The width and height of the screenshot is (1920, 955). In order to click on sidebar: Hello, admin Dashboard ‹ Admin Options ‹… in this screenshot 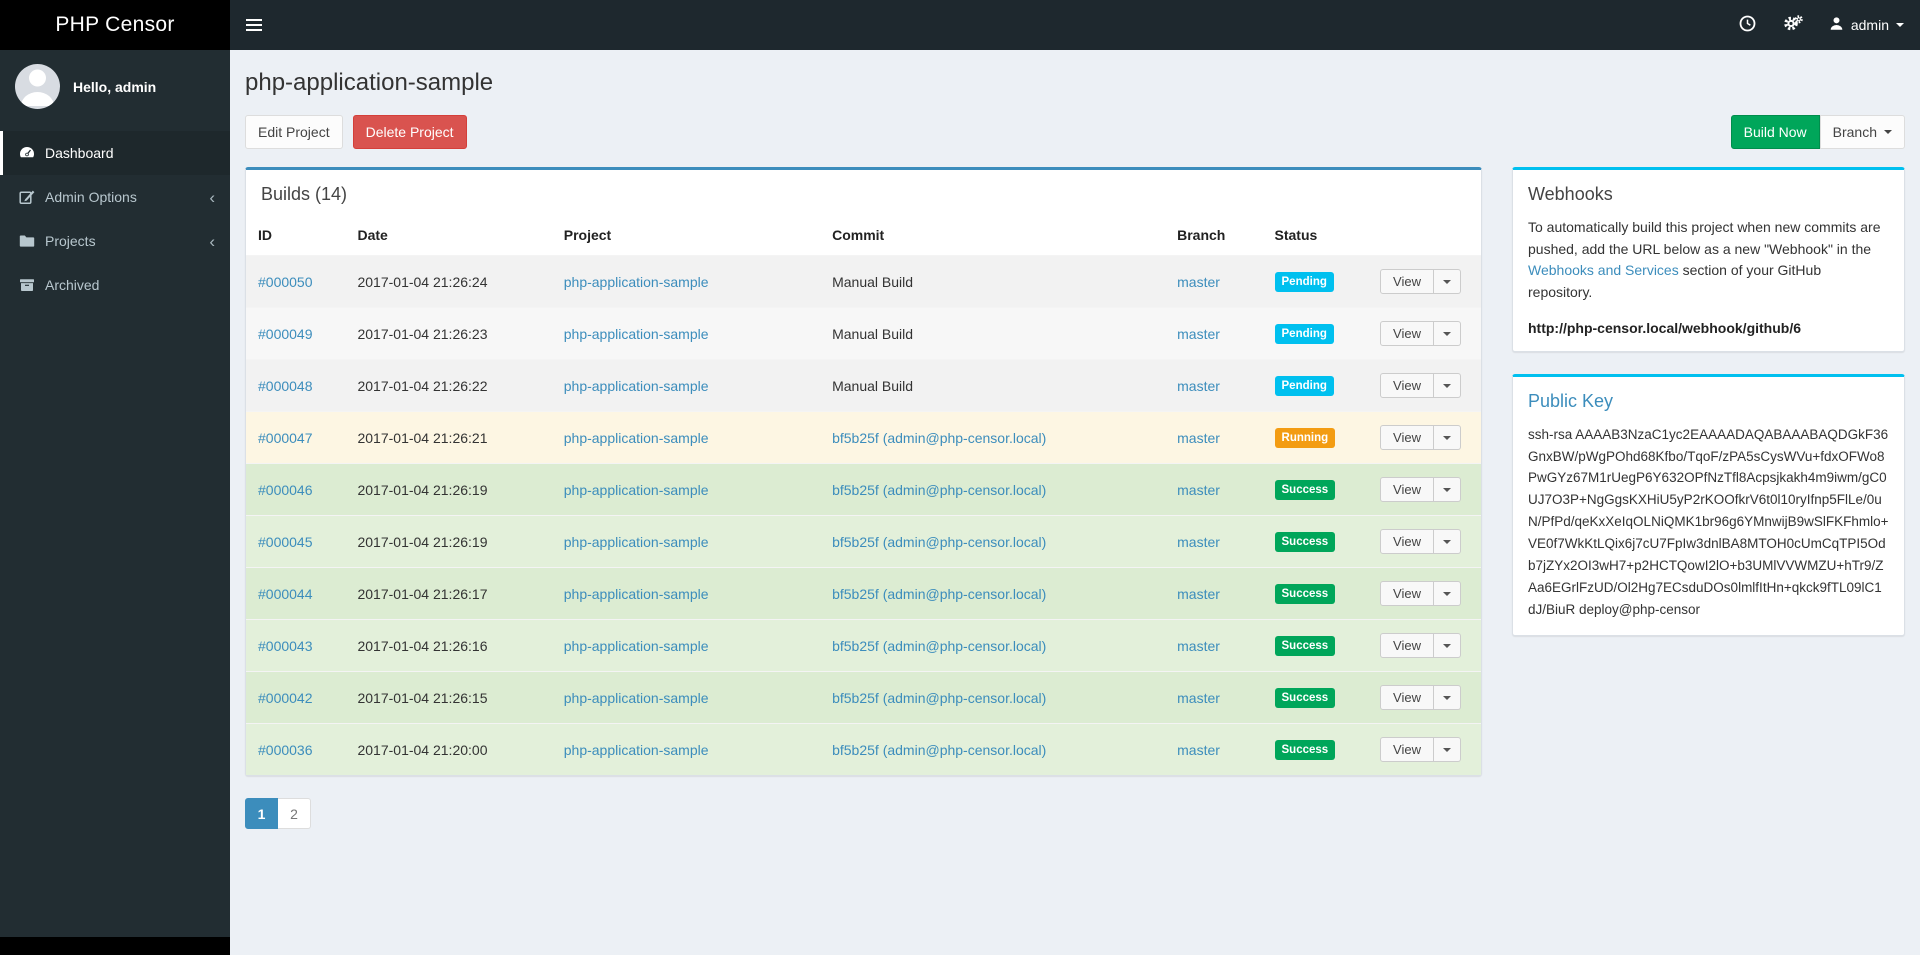, I will do `click(115, 502)`.